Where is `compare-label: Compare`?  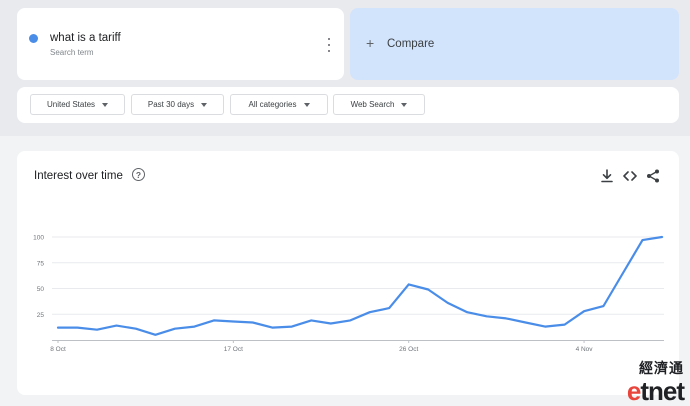 compare-label: Compare is located at coordinates (411, 44).